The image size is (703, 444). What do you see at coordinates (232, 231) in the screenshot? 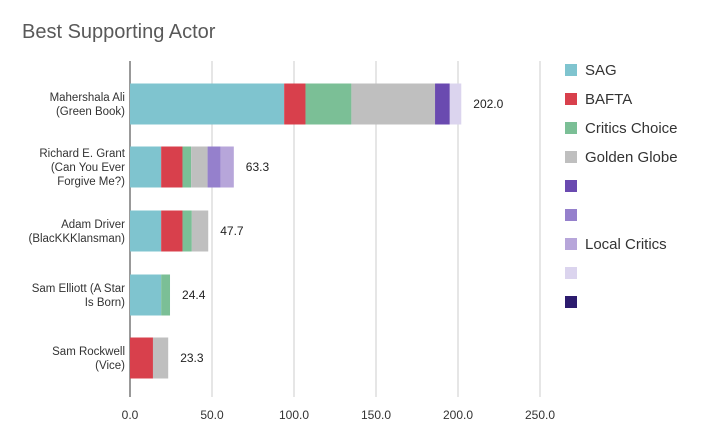
I see `data-label: 47.7` at bounding box center [232, 231].